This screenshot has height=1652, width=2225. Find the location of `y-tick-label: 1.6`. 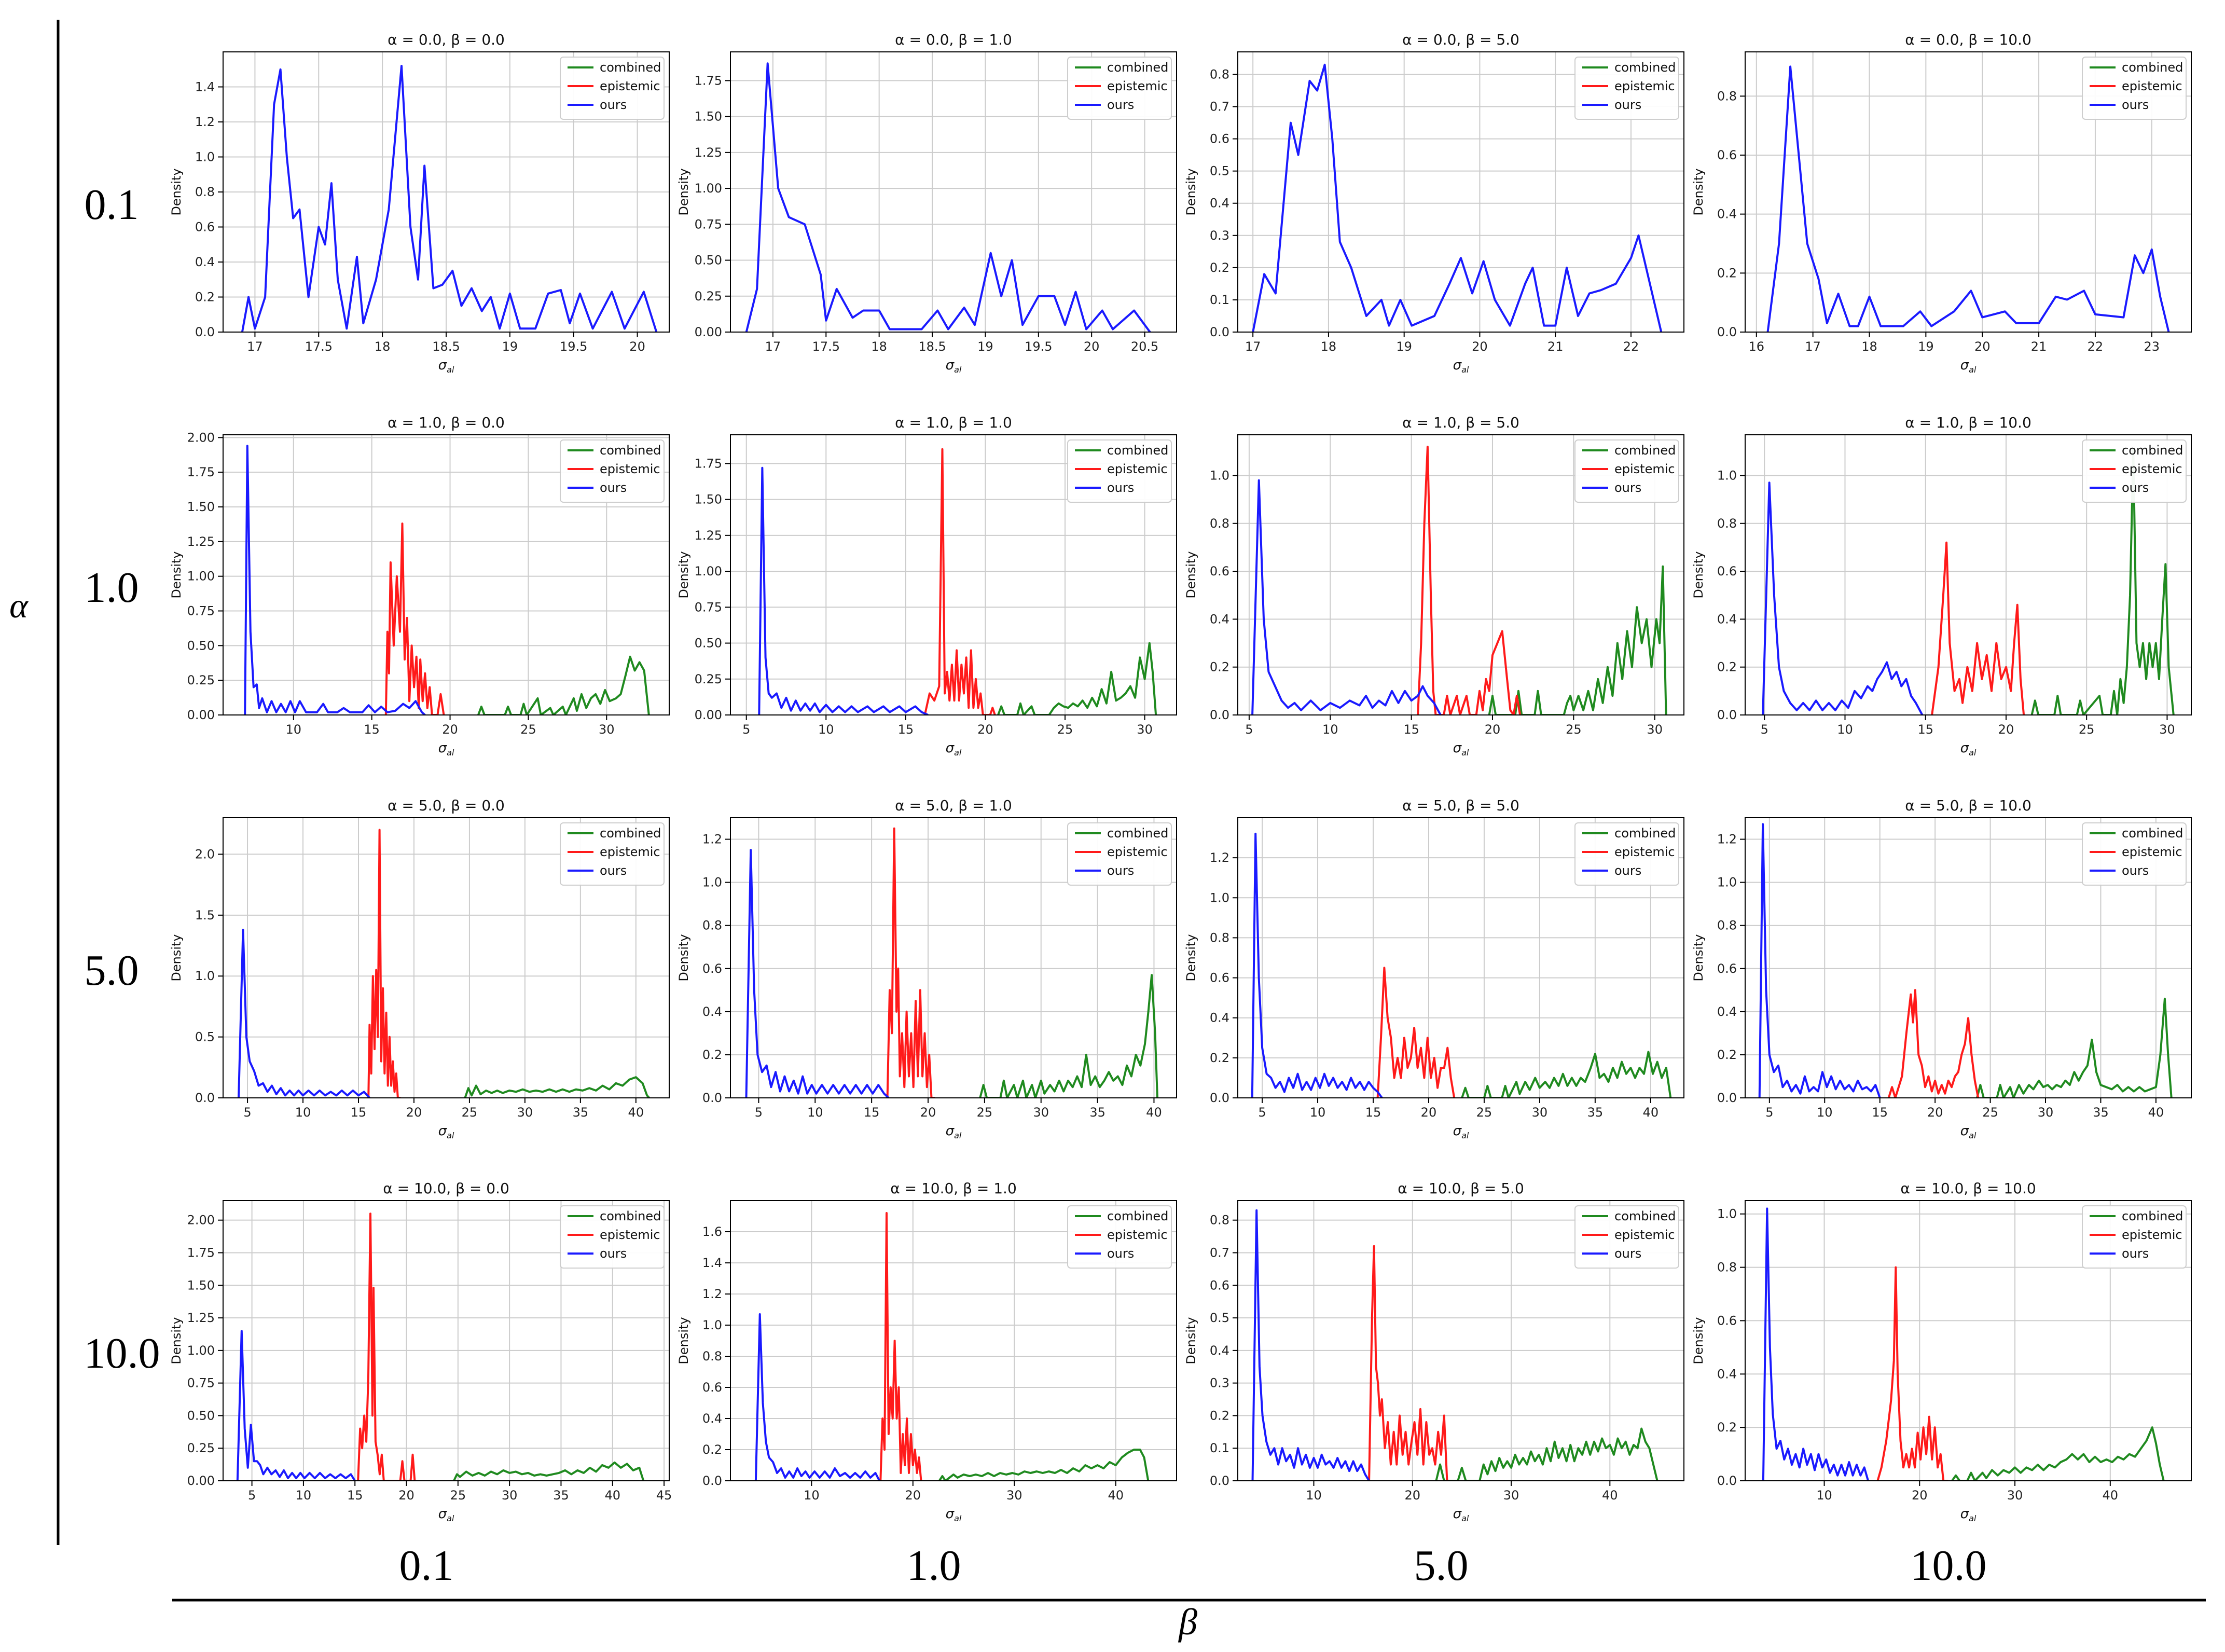

y-tick-label: 1.6 is located at coordinates (712, 1231).